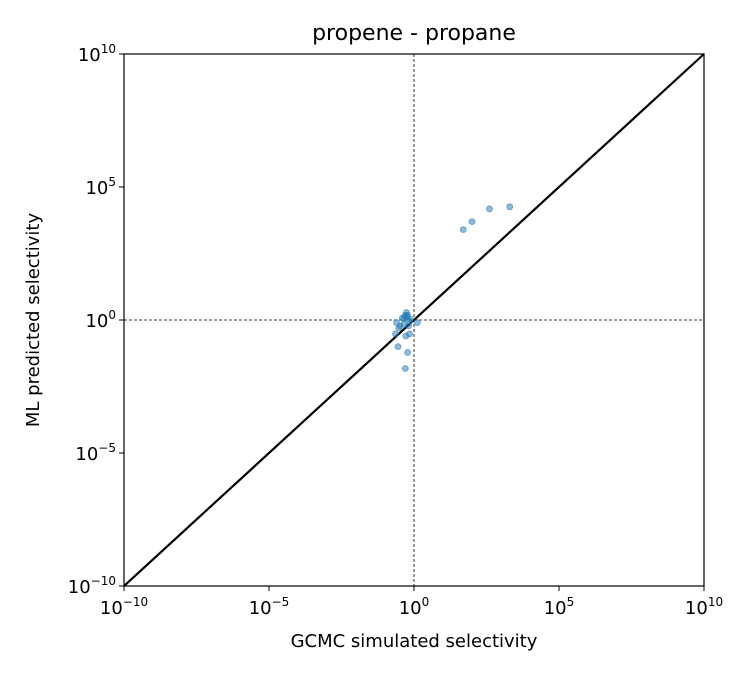  Describe the element at coordinates (559, 607) in the screenshot. I see `x-tick-label-3: 10⁵` at that location.